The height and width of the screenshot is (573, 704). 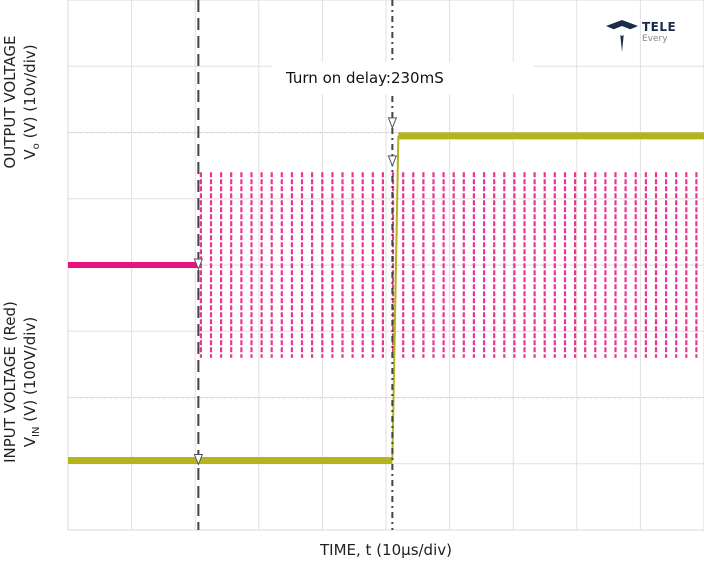 I want to click on turn-on-delay-annotation: Turn on delay:230mS, so click(x=403, y=78).